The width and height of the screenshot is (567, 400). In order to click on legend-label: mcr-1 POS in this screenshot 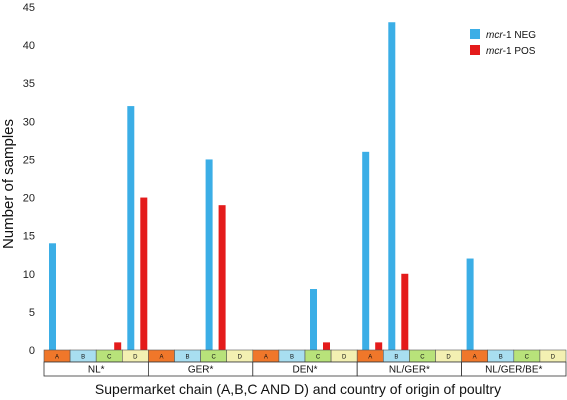, I will do `click(511, 51)`.